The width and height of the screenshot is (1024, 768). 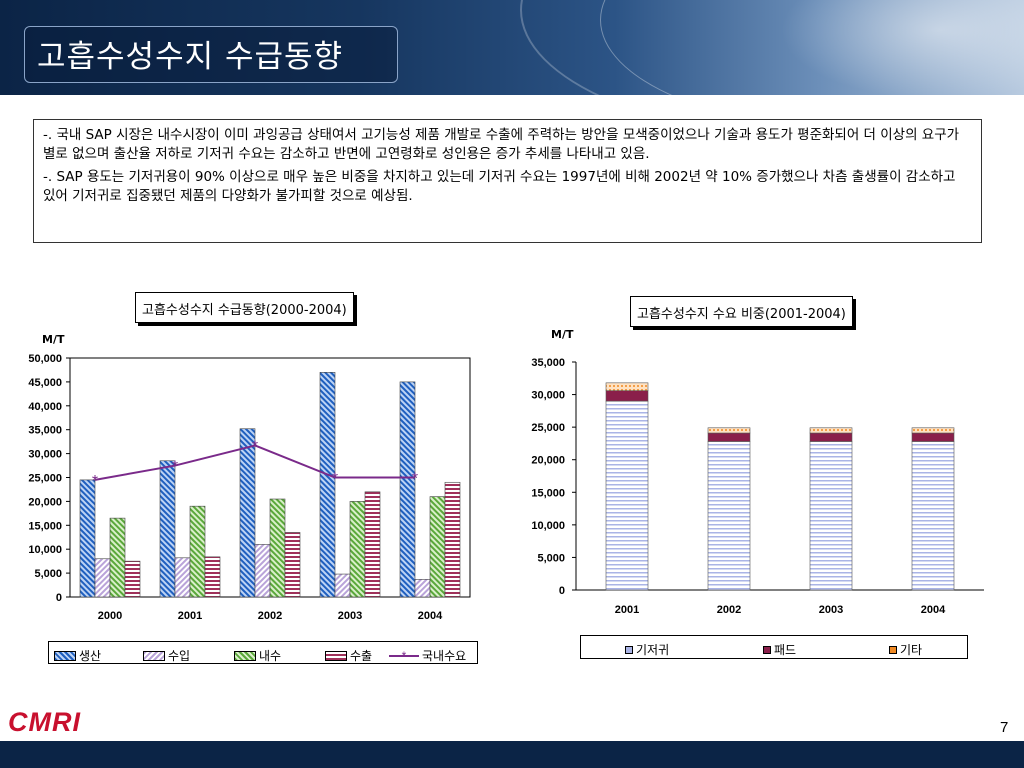 I want to click on y-tick-label: 10,000, so click(x=45, y=550).